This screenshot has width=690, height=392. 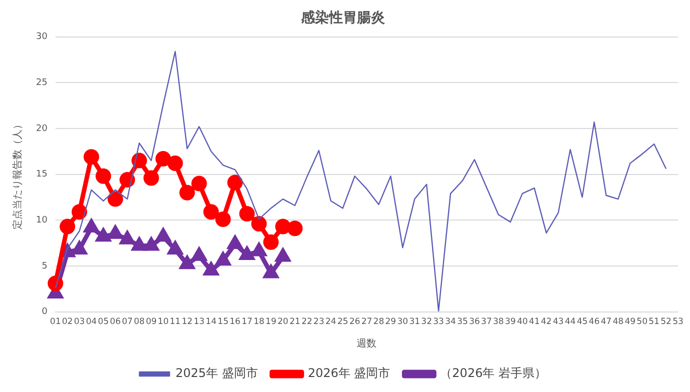 I want to click on x-tick-label: 20, so click(x=283, y=322).